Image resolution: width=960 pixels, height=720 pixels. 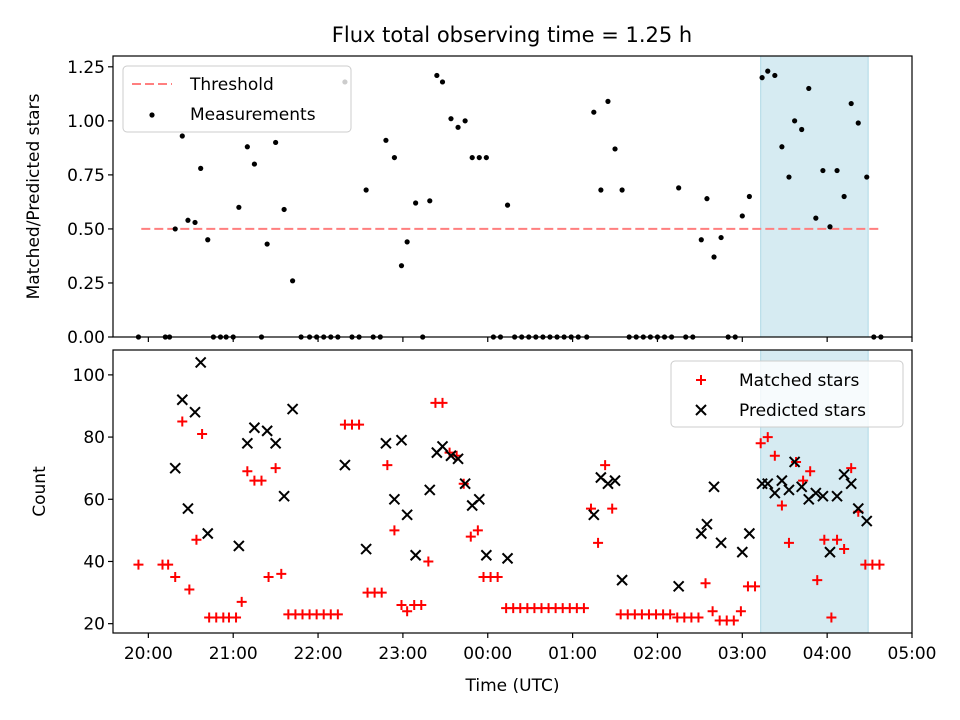 I want to click on y-tick-label: 20, so click(x=94, y=625).